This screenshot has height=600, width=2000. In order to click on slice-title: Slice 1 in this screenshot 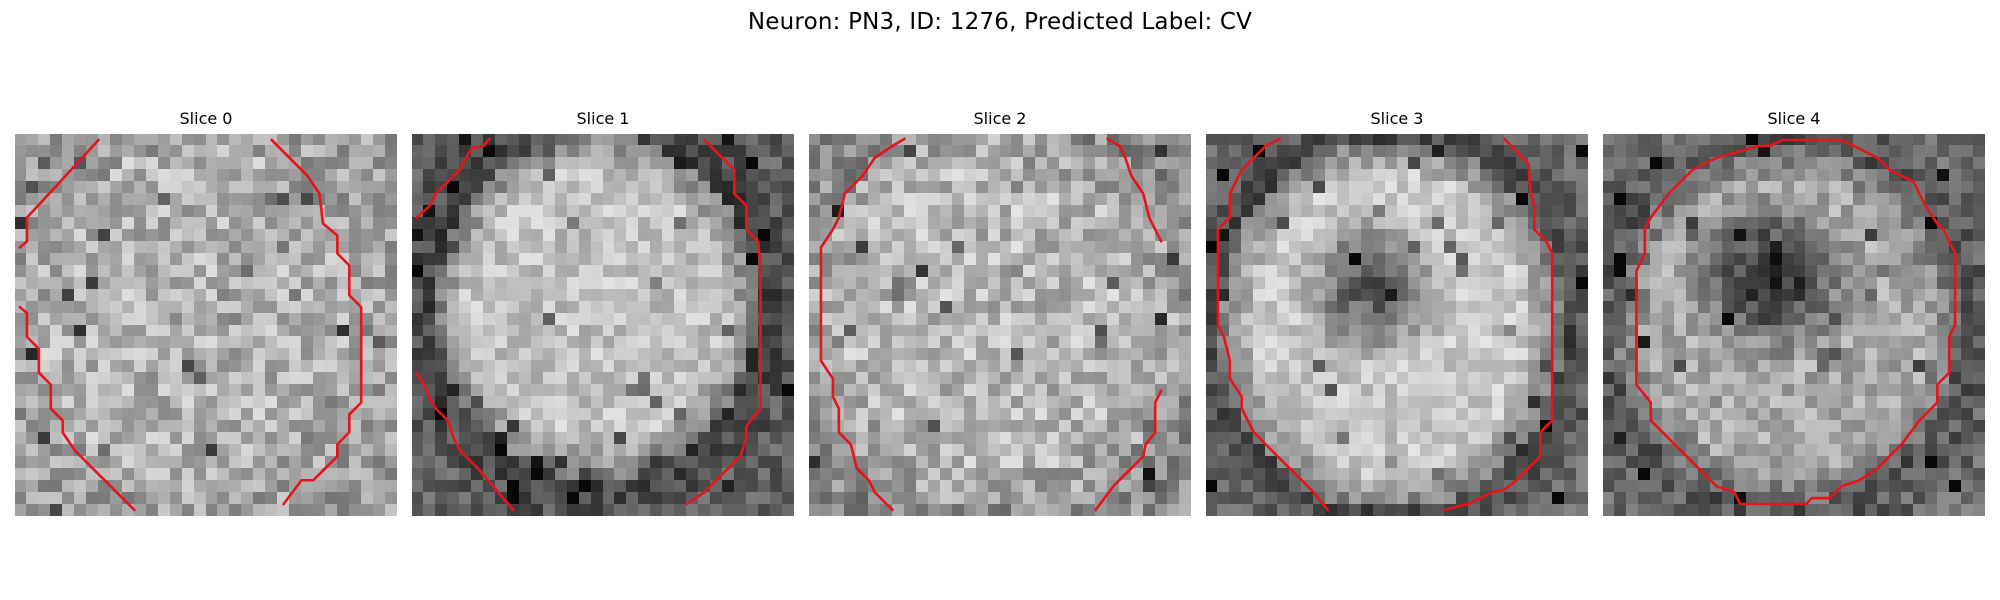, I will do `click(603, 121)`.